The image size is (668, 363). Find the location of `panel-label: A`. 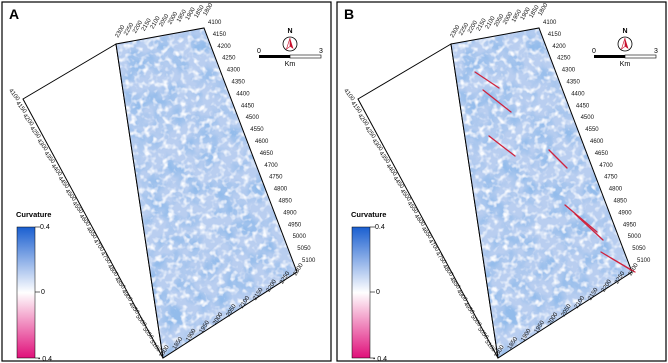

panel-label: A is located at coordinates (14, 14).